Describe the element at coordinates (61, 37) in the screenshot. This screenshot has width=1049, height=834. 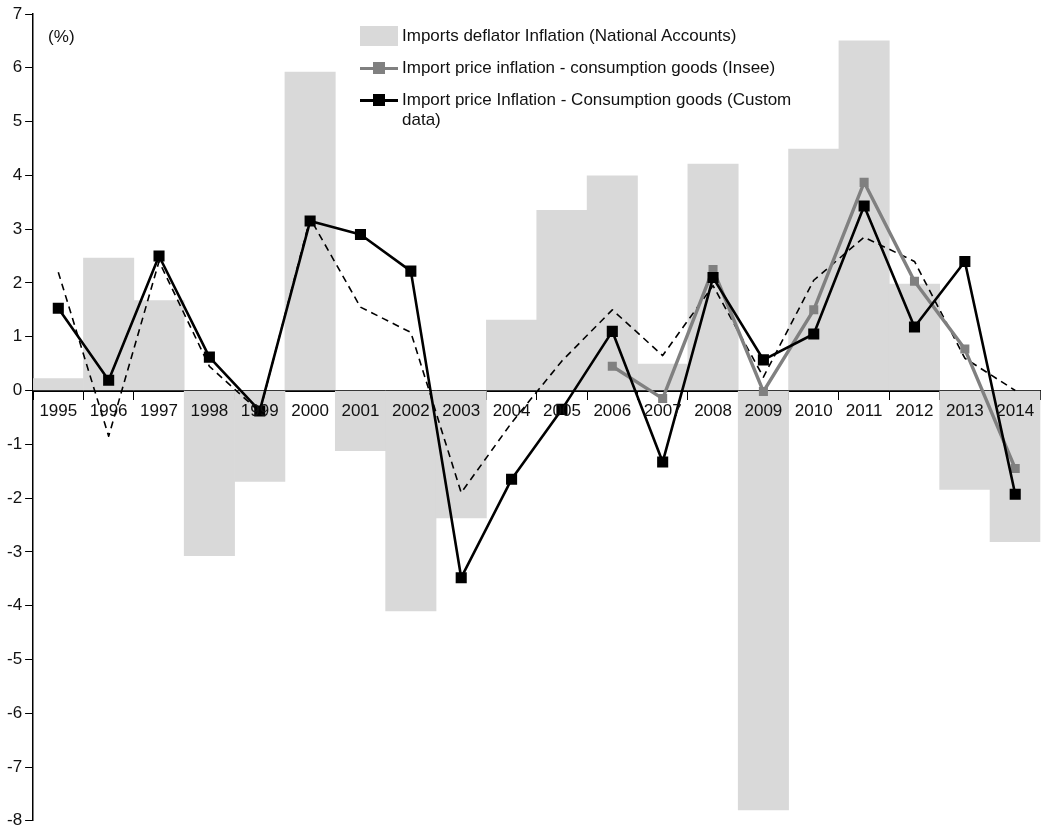
I see `annotation: (%)` at that location.